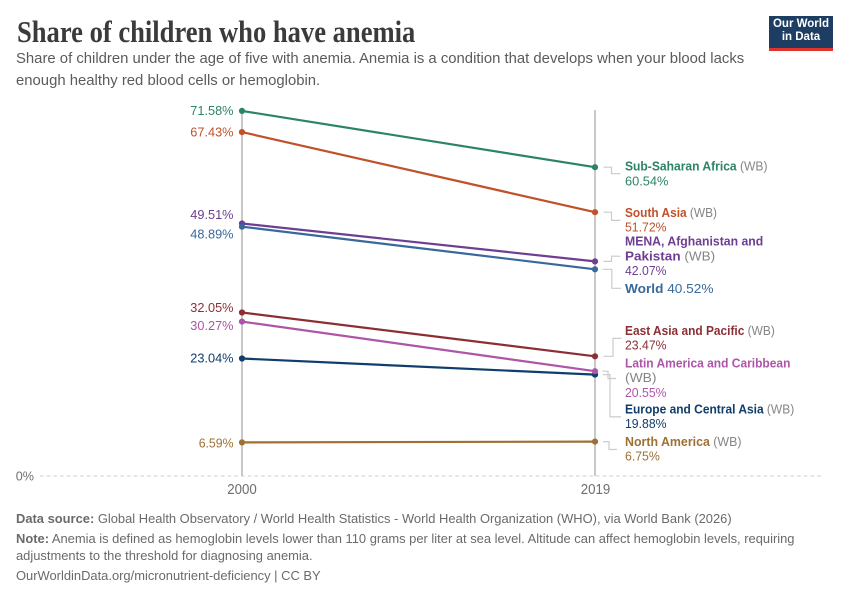 The height and width of the screenshot is (600, 850). Describe the element at coordinates (646, 227) in the screenshot. I see `svg-text: 51.72%` at that location.